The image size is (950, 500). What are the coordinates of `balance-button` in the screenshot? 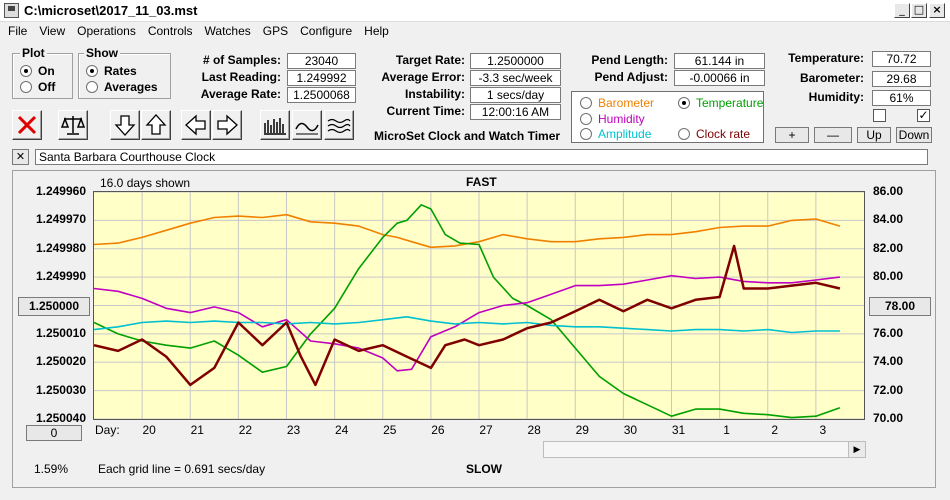 It's located at (73, 125).